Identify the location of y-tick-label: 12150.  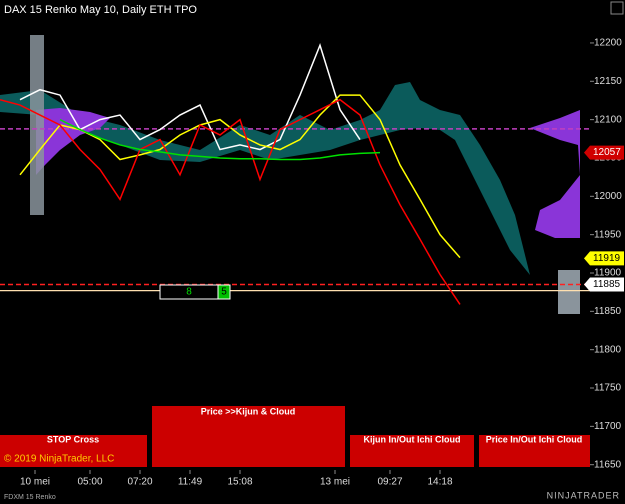
(608, 81).